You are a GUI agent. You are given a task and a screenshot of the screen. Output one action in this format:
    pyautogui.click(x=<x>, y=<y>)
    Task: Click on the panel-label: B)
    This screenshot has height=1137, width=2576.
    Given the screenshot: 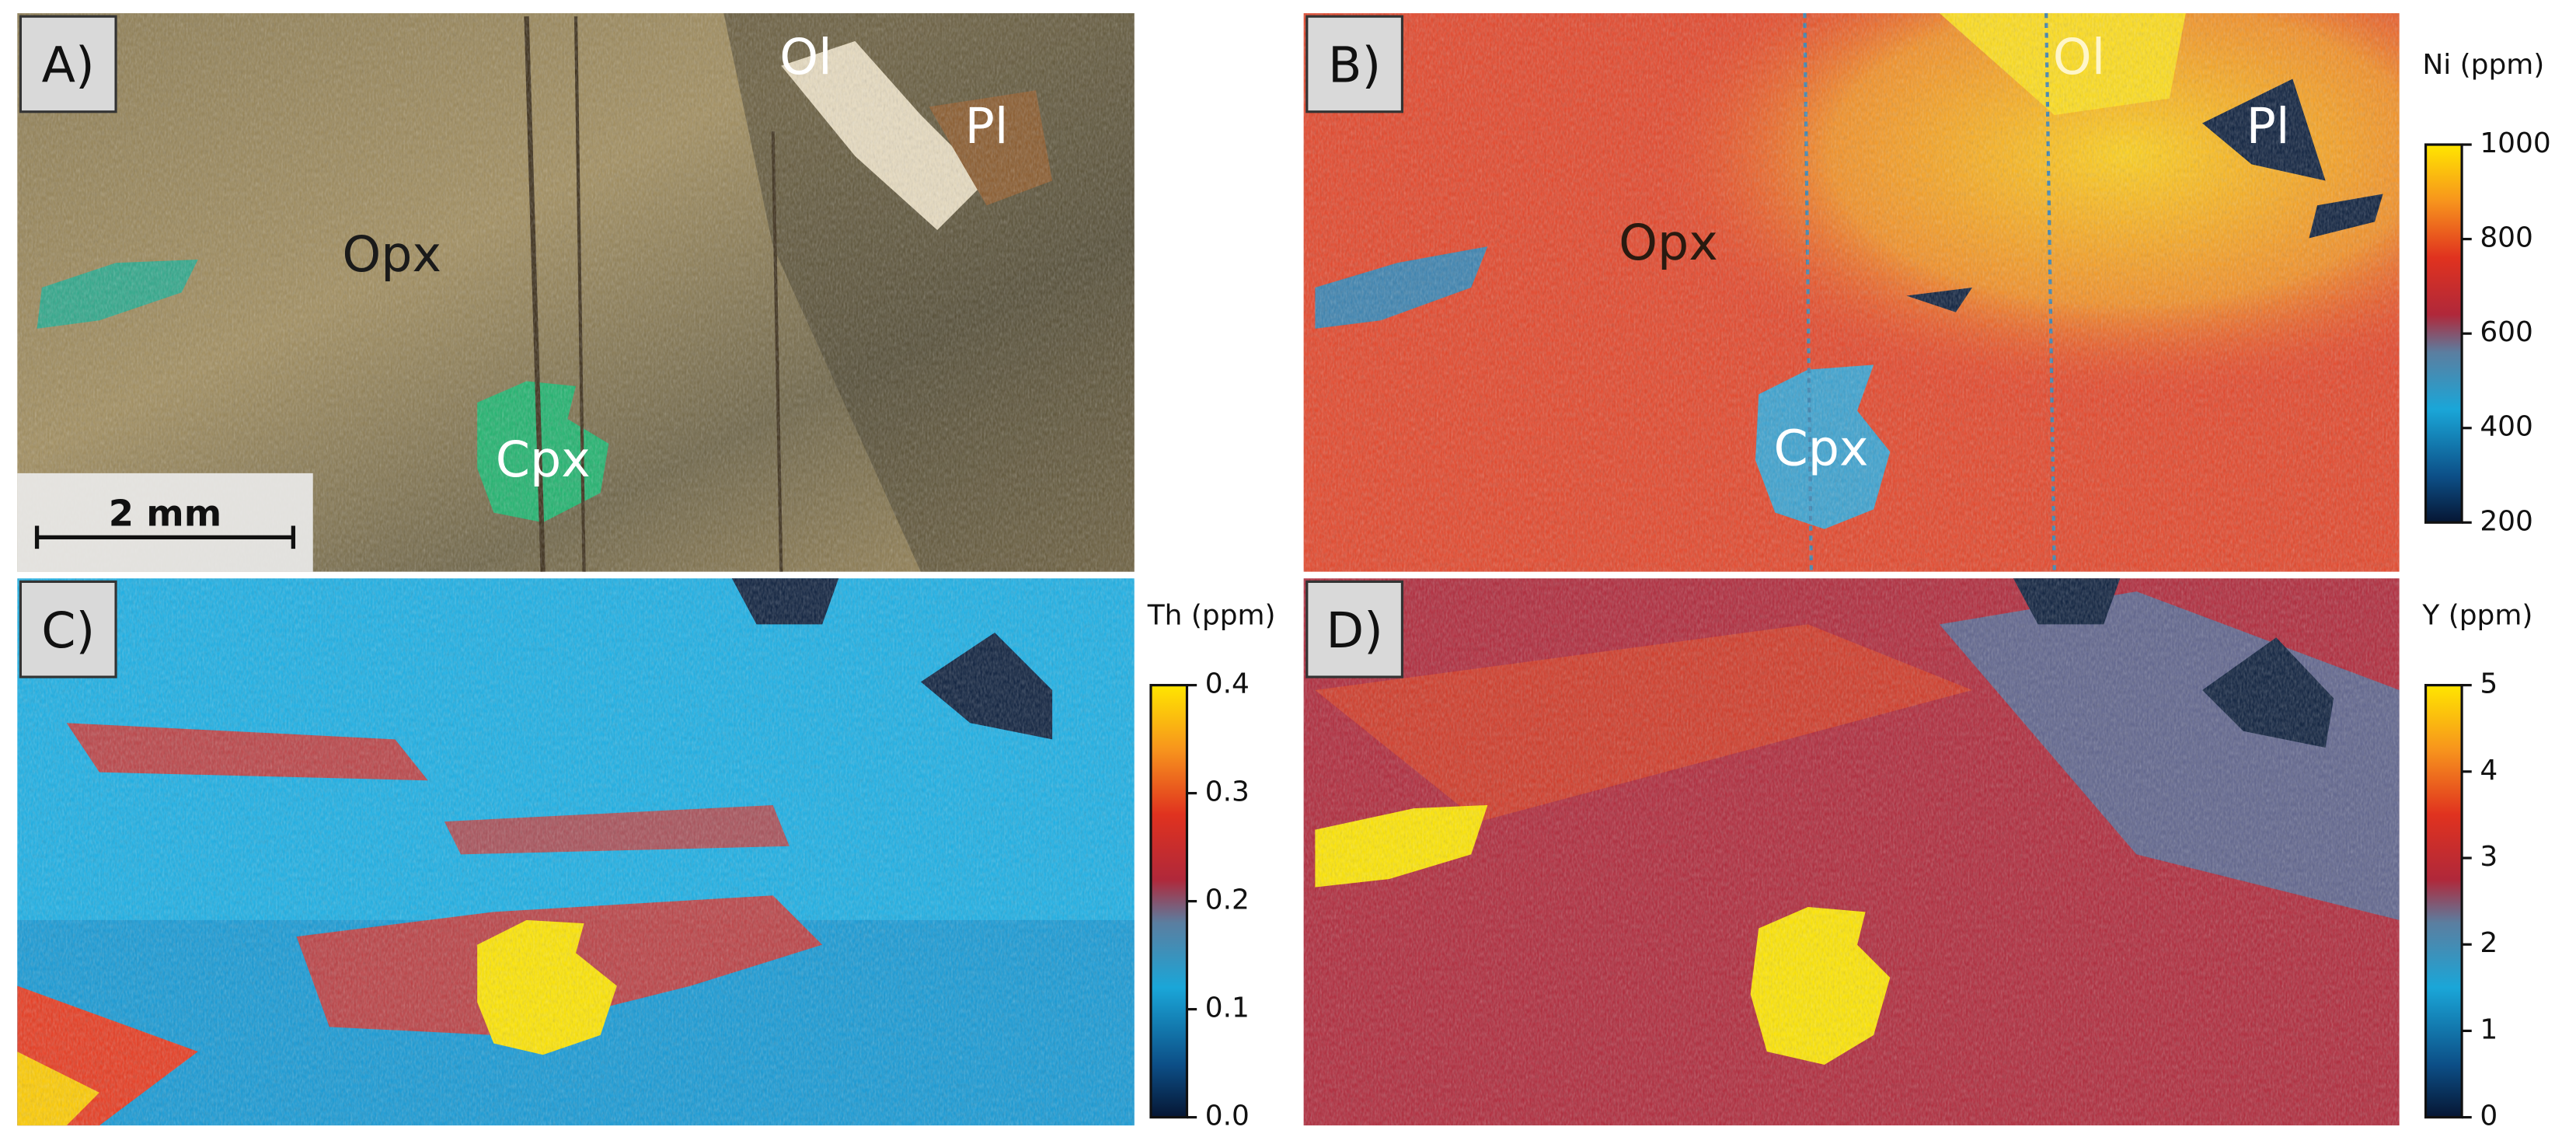 What is the action you would take?
    pyautogui.click(x=1354, y=66)
    